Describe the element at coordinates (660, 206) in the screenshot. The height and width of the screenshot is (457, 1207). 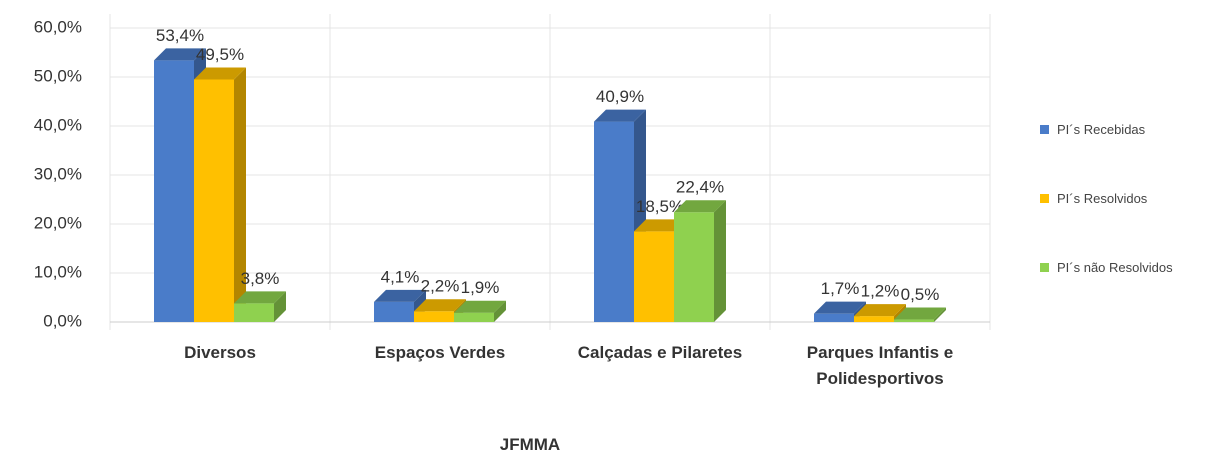
I see `data-label: 18,5%` at that location.